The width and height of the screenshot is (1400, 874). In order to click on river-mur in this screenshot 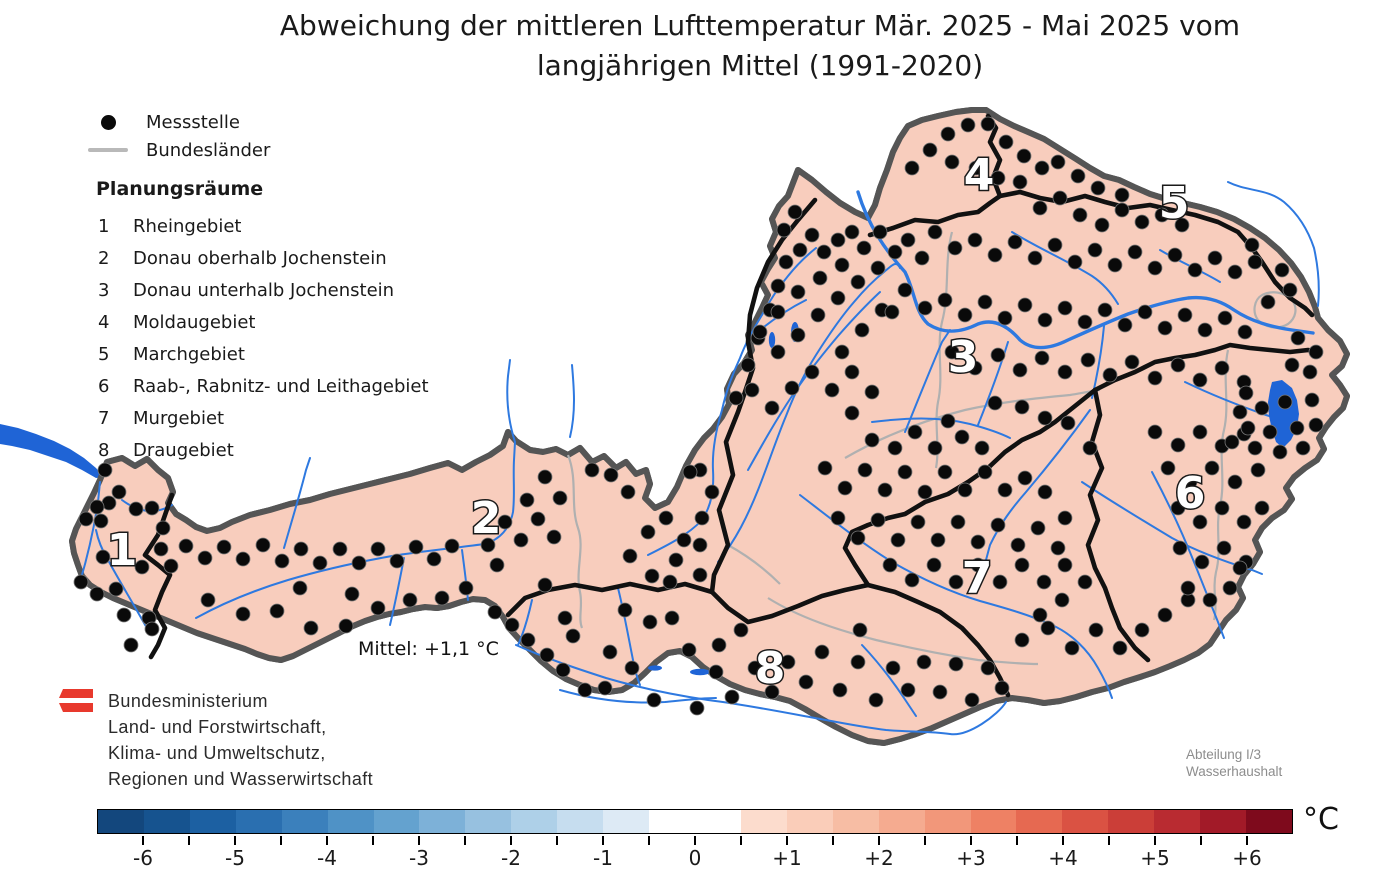, I will do `click(956, 596)`.